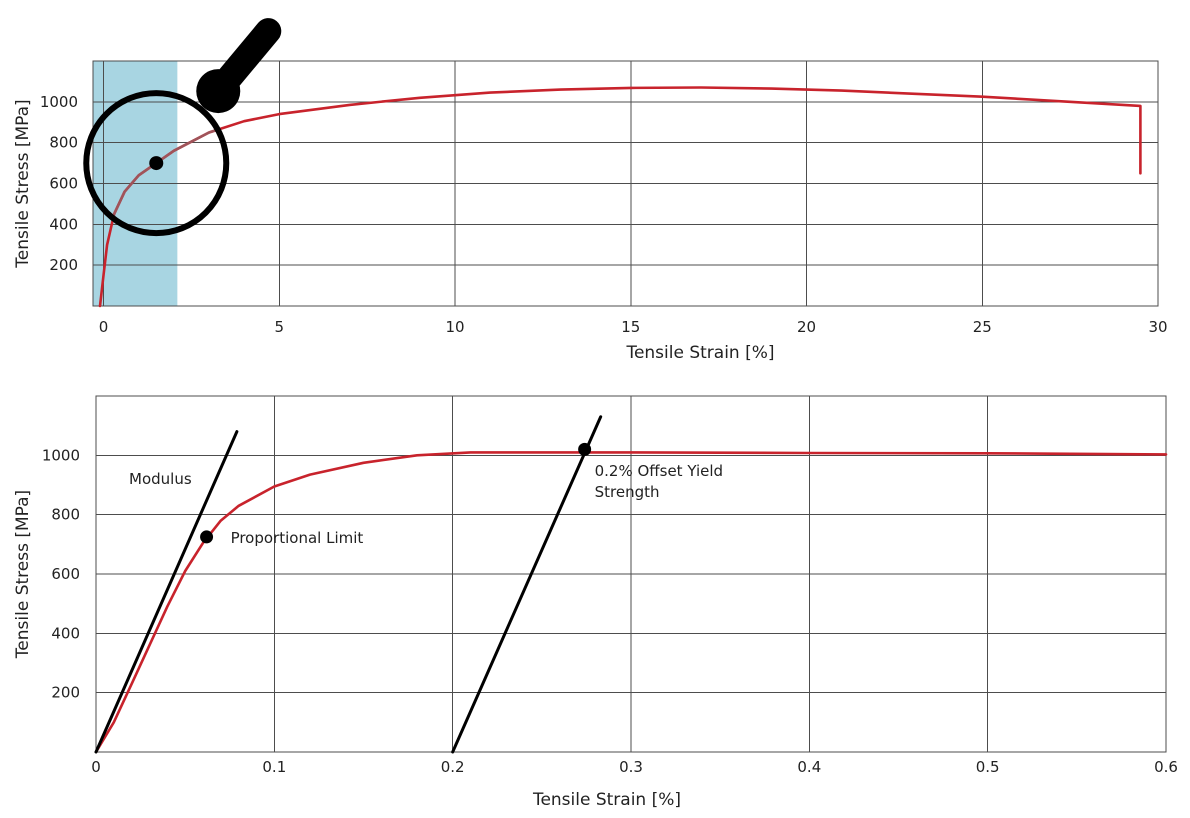 This screenshot has width=1190, height=818. I want to click on x-tick-label: 0.1, so click(274, 767).